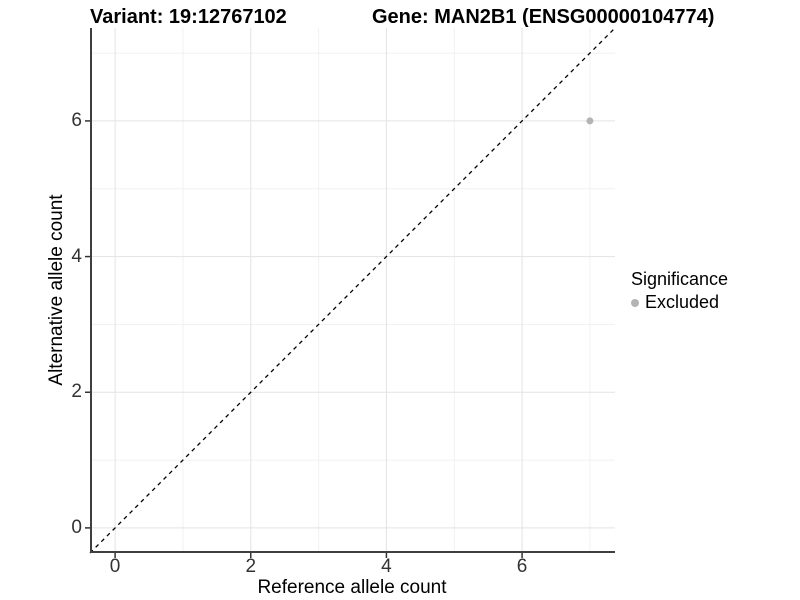 This screenshot has width=800, height=600. I want to click on y-axis-title: Alternative allele count, so click(56, 290).